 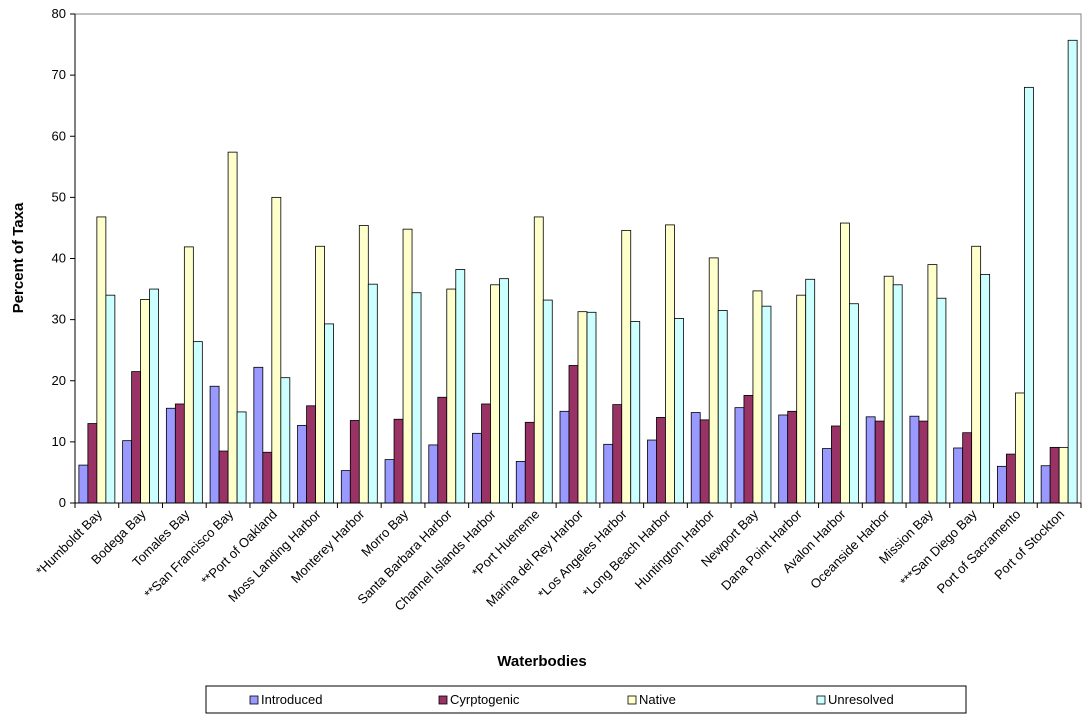 I want to click on legend-label: Unresolved, so click(x=861, y=699).